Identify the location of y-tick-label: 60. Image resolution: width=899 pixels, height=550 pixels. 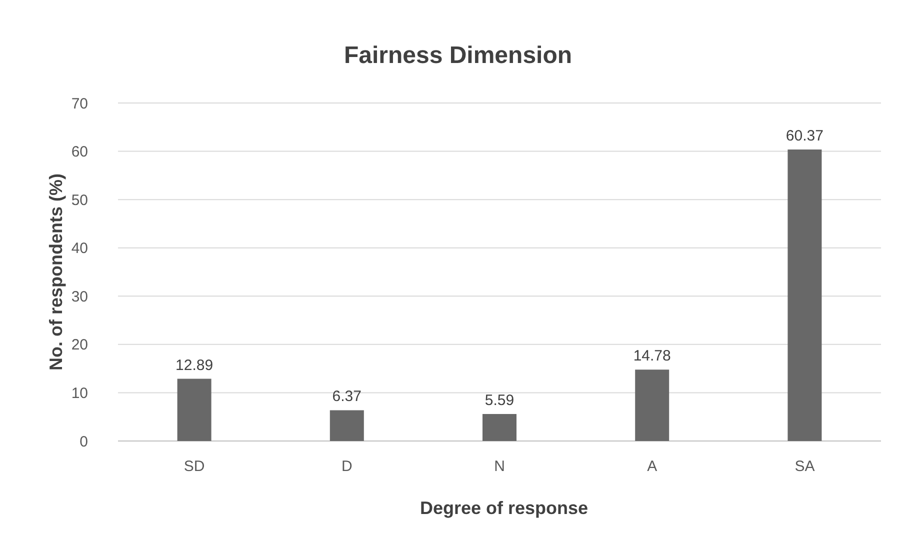
(79, 152).